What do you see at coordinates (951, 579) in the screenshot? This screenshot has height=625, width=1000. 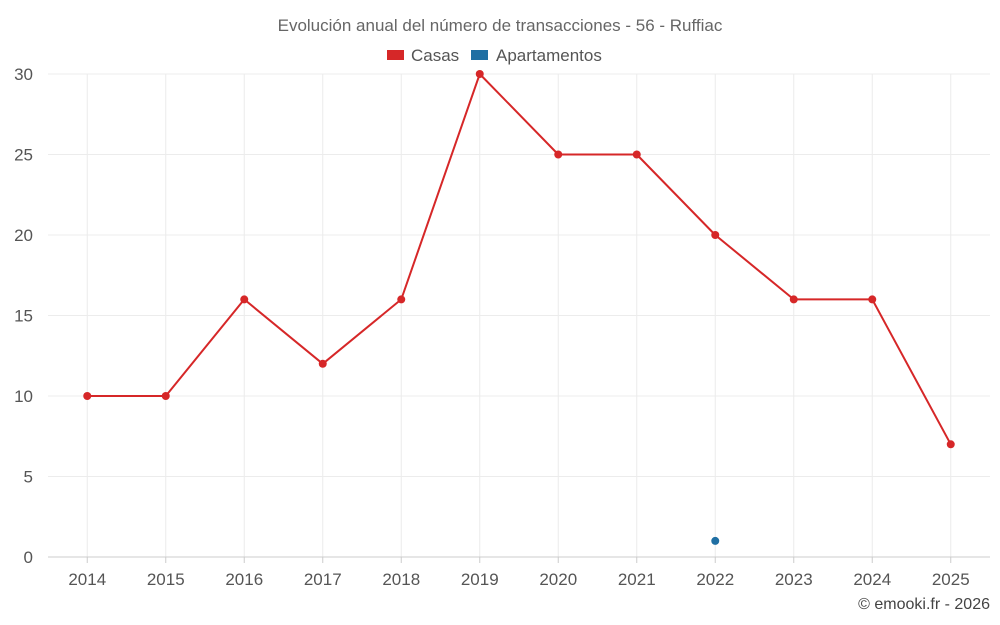 I see `x-tick-label-2025: 2025` at bounding box center [951, 579].